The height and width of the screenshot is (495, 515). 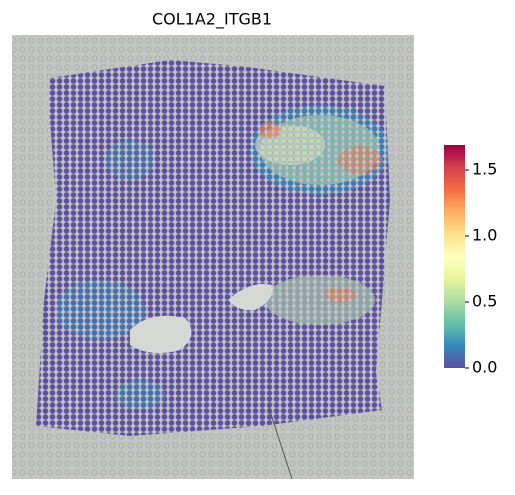 I want to click on colorbar-tick-label: 1.0, so click(x=484, y=235).